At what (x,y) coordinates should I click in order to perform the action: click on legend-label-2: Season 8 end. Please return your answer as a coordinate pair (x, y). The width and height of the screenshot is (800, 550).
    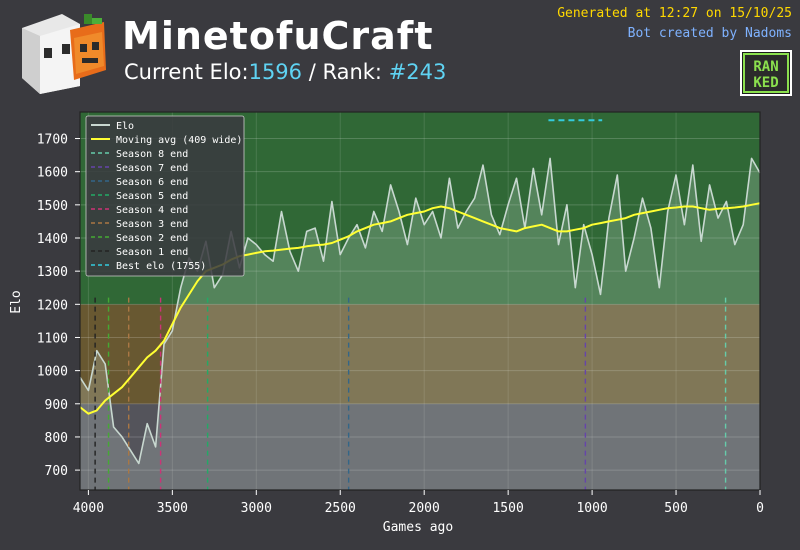
    Looking at the image, I should click on (152, 154).